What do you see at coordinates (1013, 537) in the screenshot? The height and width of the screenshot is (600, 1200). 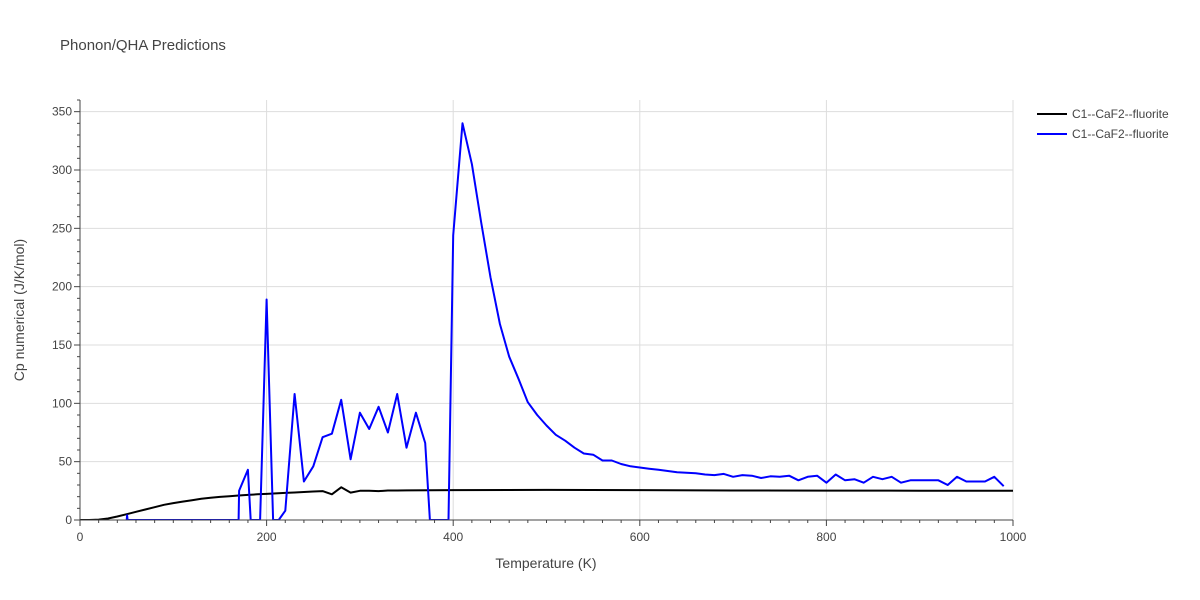 I see `x-tick-label: 1000` at bounding box center [1013, 537].